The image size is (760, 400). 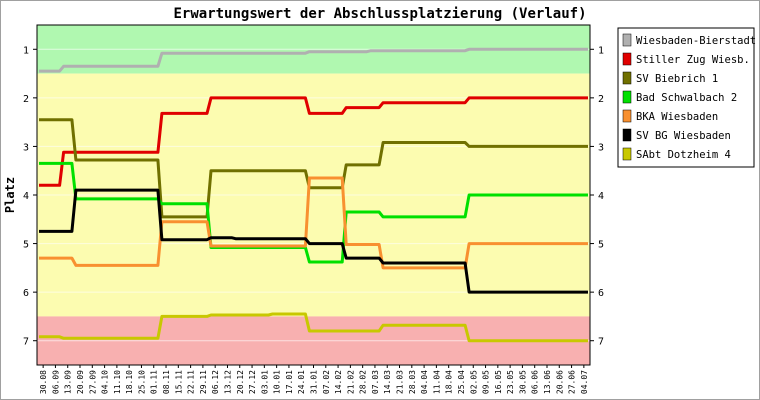 I want to click on x-tick-label: 07.03, so click(x=375, y=382).